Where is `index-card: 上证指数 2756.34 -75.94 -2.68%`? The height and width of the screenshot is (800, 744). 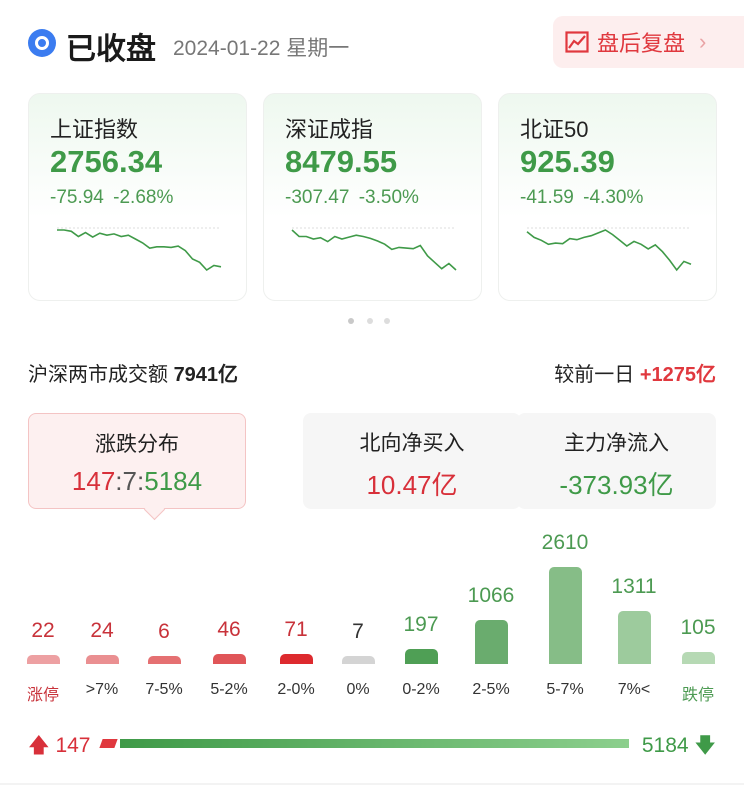
index-card: 上证指数 2756.34 -75.94 -2.68% is located at coordinates (137, 197).